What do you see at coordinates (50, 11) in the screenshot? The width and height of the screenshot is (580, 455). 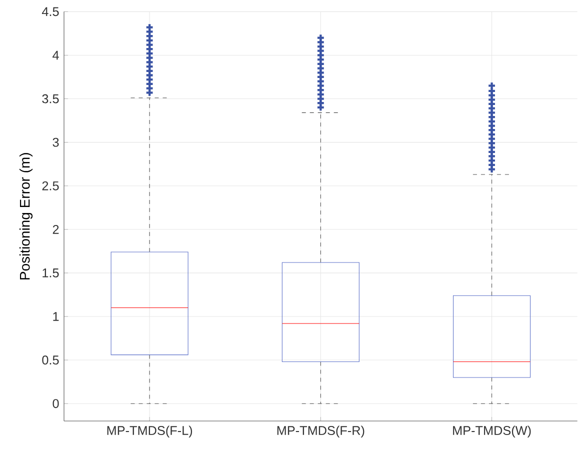 I see `y-tick-label: 4.5` at bounding box center [50, 11].